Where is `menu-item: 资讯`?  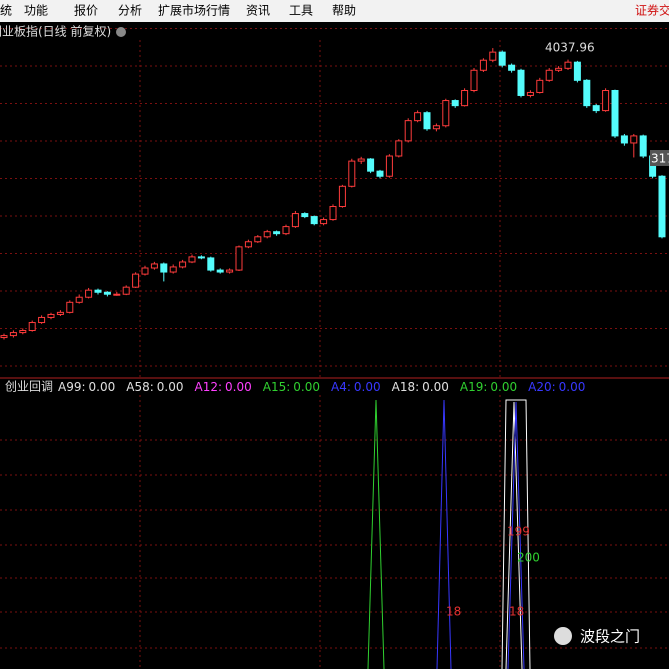 menu-item: 资讯 is located at coordinates (258, 11).